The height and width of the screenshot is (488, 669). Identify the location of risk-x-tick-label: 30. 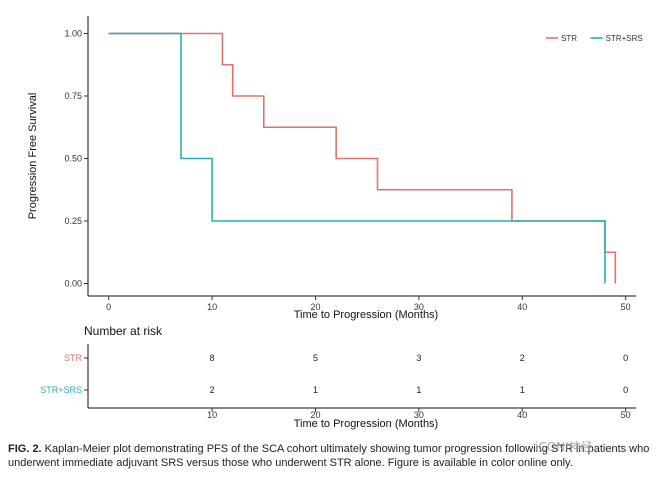
(419, 415).